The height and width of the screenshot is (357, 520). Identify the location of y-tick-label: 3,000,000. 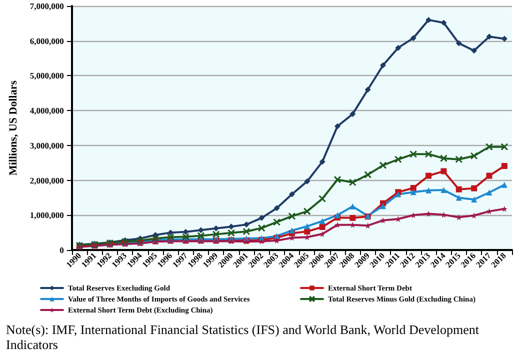
(47, 145).